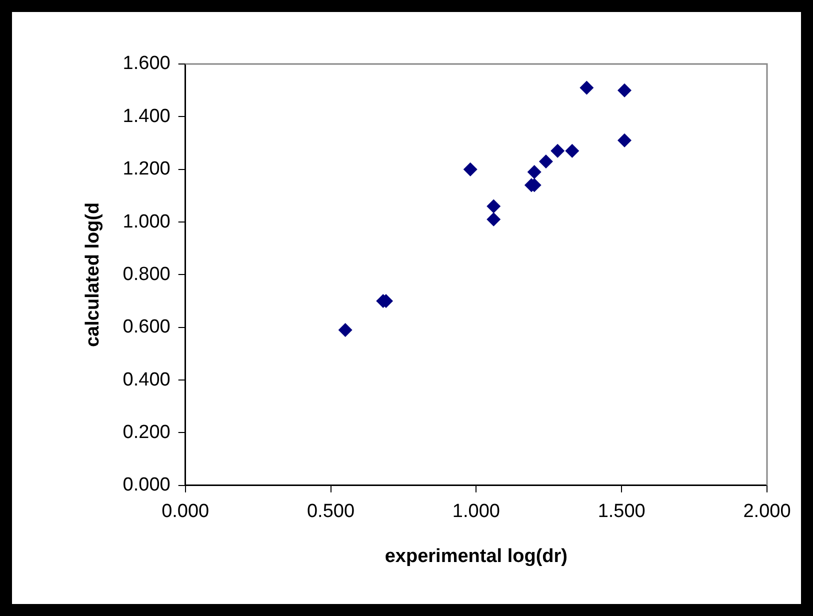  What do you see at coordinates (146, 379) in the screenshot?
I see `y-tick-label: 0.400` at bounding box center [146, 379].